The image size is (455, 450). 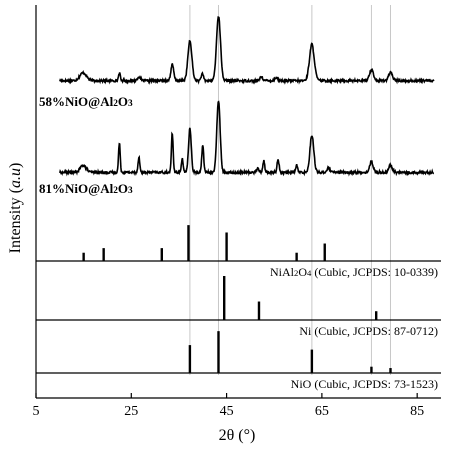 What do you see at coordinates (237, 435) in the screenshot?
I see `x-axis-title: 2θ (°)` at bounding box center [237, 435].